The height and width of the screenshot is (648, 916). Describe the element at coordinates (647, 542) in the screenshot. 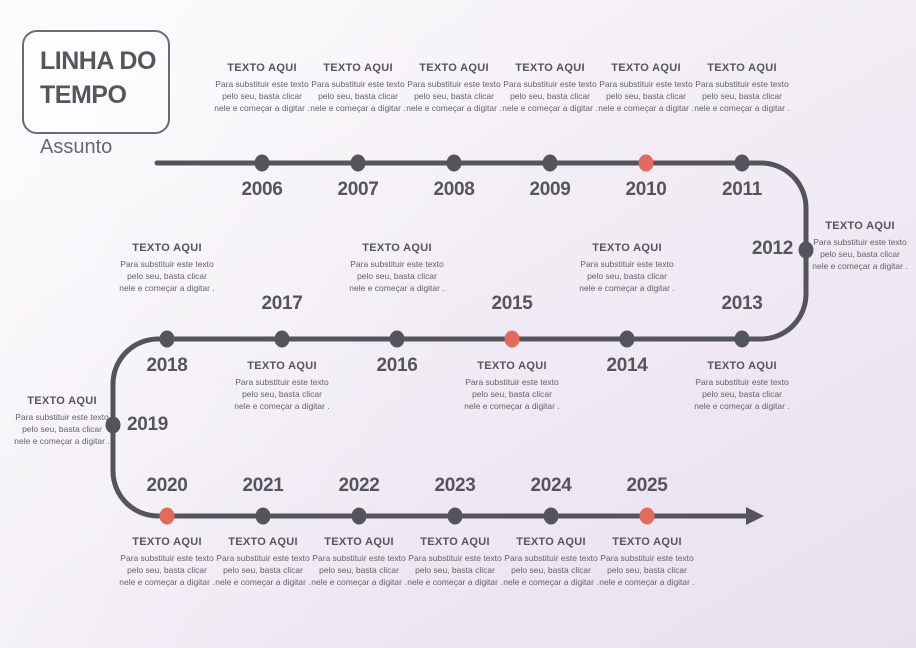

I see `texto-aqui-heading-2025: TEXTO AQUI` at that location.